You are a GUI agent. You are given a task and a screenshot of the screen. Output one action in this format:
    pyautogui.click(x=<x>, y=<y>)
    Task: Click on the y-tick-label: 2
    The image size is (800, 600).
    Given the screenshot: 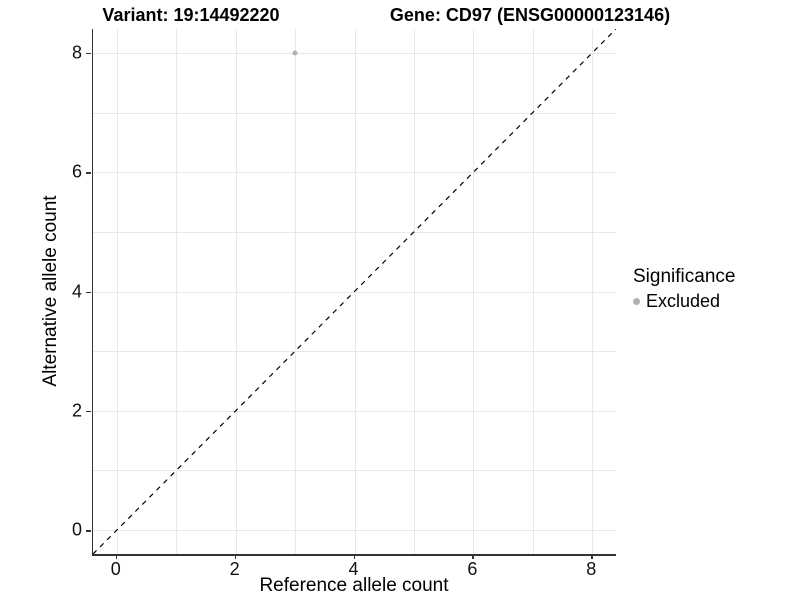 What is the action you would take?
    pyautogui.click(x=76, y=410)
    